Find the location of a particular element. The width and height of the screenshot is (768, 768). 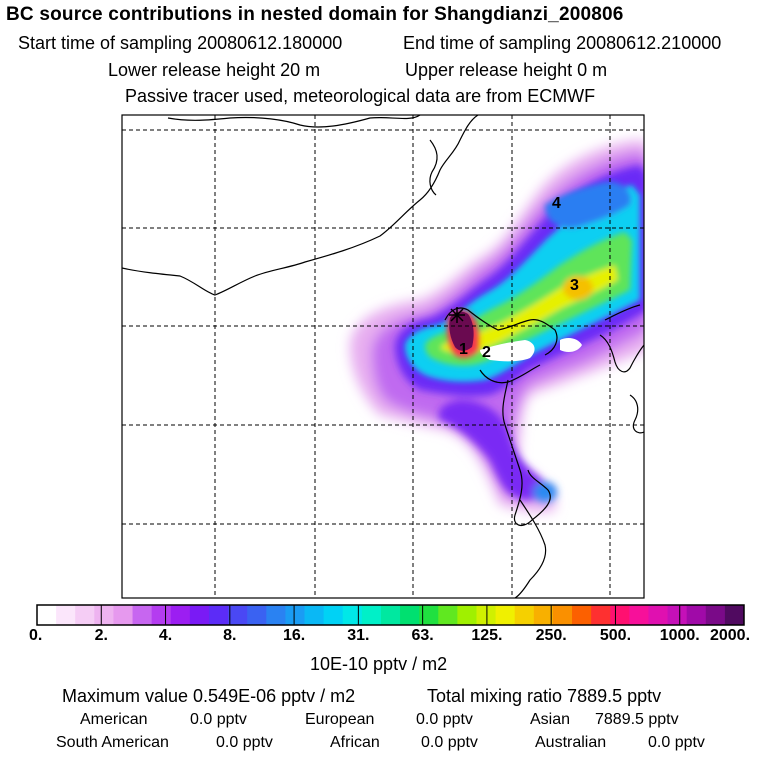

colorbar-border is located at coordinates (390, 615).